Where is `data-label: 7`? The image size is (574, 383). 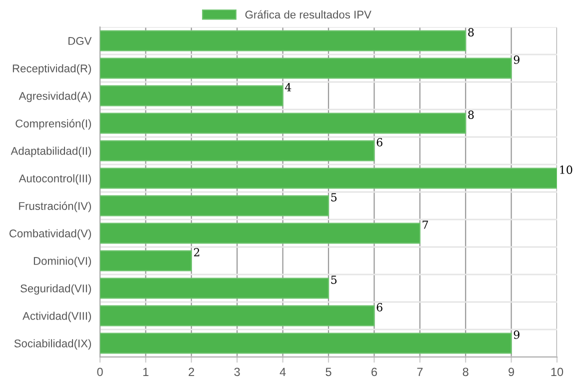
data-label: 7 is located at coordinates (425, 224).